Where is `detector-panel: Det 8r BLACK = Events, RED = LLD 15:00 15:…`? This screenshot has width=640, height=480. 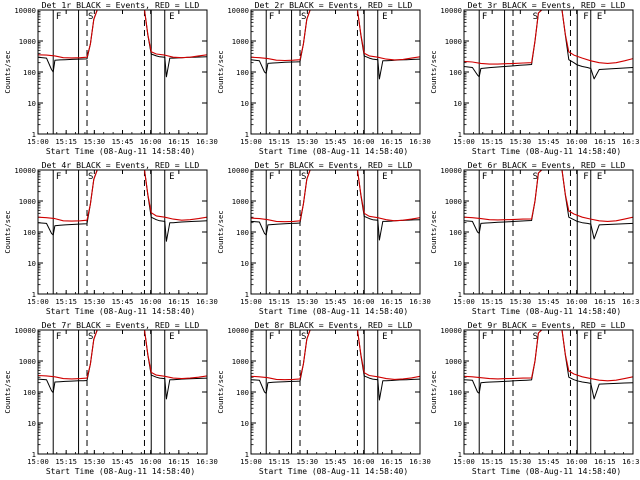 detector-panel: Det 8r BLACK = Events, RED = LLD 15:00 15:… is located at coordinates (323, 398).